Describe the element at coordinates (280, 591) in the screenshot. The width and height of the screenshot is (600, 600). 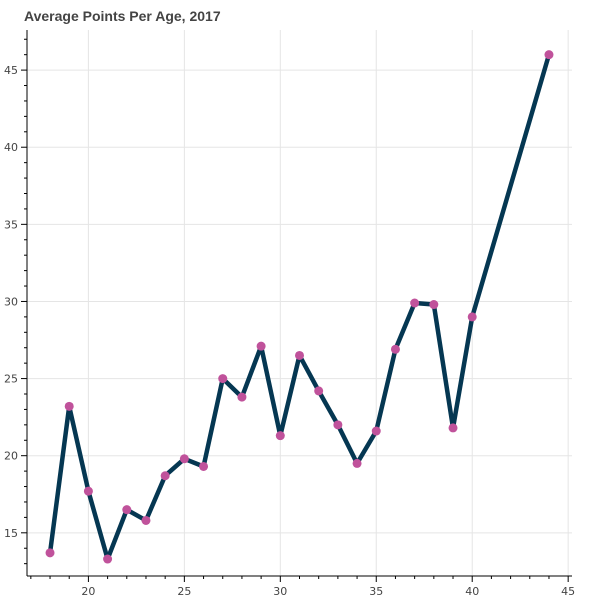
I see `x-tick-label: 30` at that location.